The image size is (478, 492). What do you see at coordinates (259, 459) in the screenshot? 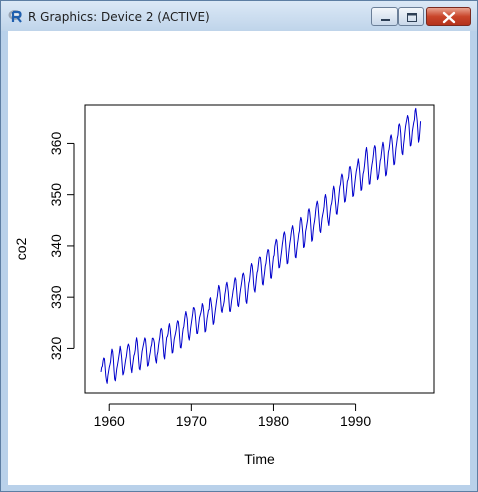
I see `x-axis-label: Time` at bounding box center [259, 459].